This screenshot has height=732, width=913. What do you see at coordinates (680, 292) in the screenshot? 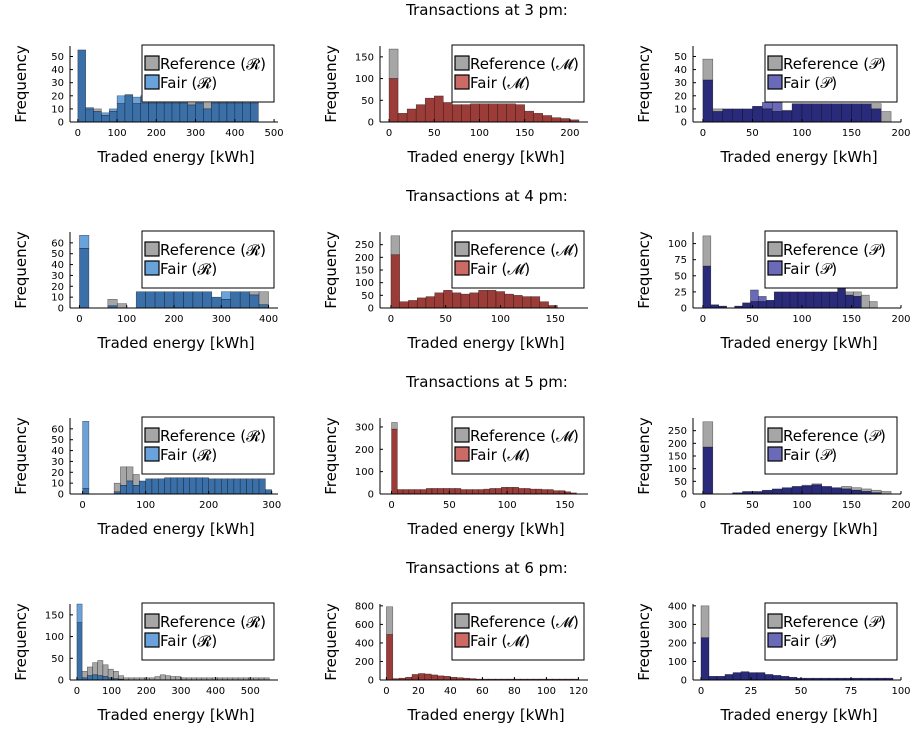
I see `y-tick-label: 25` at bounding box center [680, 292].